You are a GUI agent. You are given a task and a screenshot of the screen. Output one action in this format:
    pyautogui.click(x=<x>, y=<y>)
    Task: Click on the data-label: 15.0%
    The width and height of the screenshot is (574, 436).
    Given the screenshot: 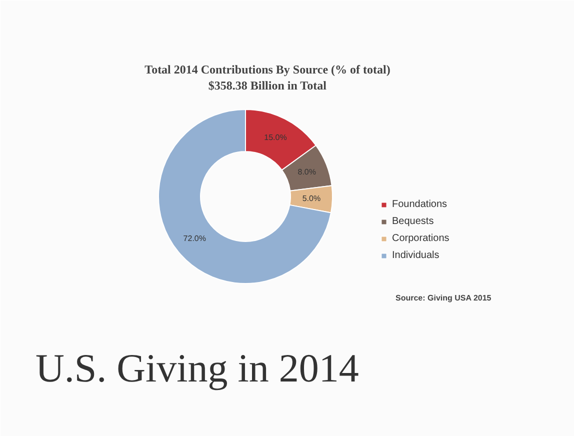 What is the action you would take?
    pyautogui.click(x=275, y=137)
    